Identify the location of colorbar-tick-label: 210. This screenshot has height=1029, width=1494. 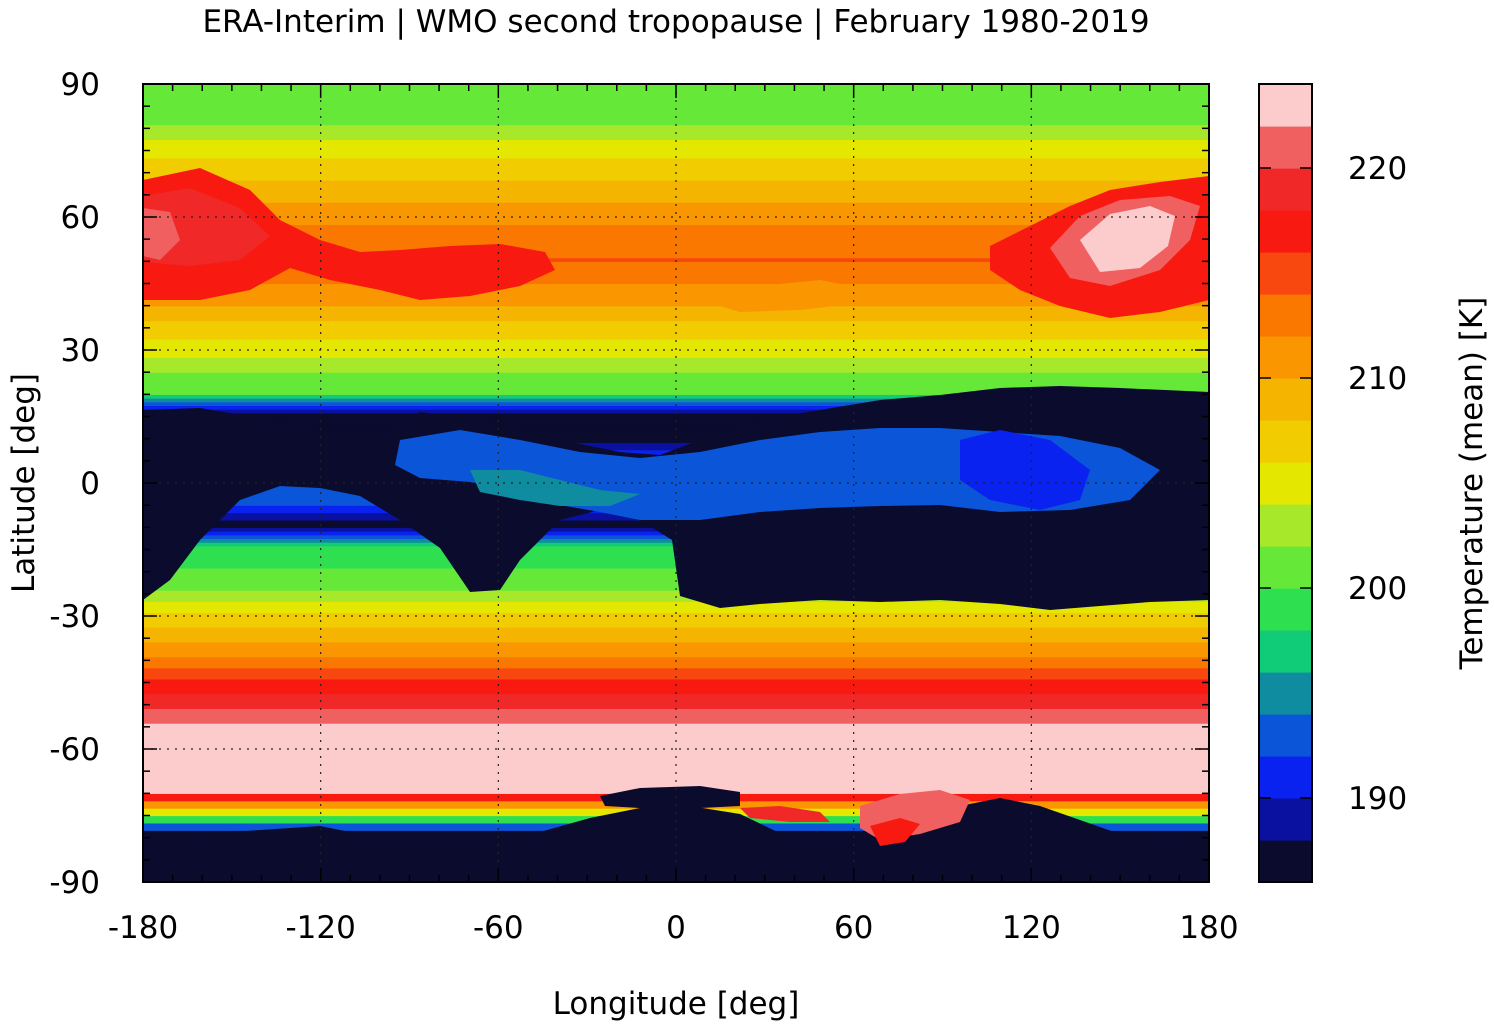
(1377, 379).